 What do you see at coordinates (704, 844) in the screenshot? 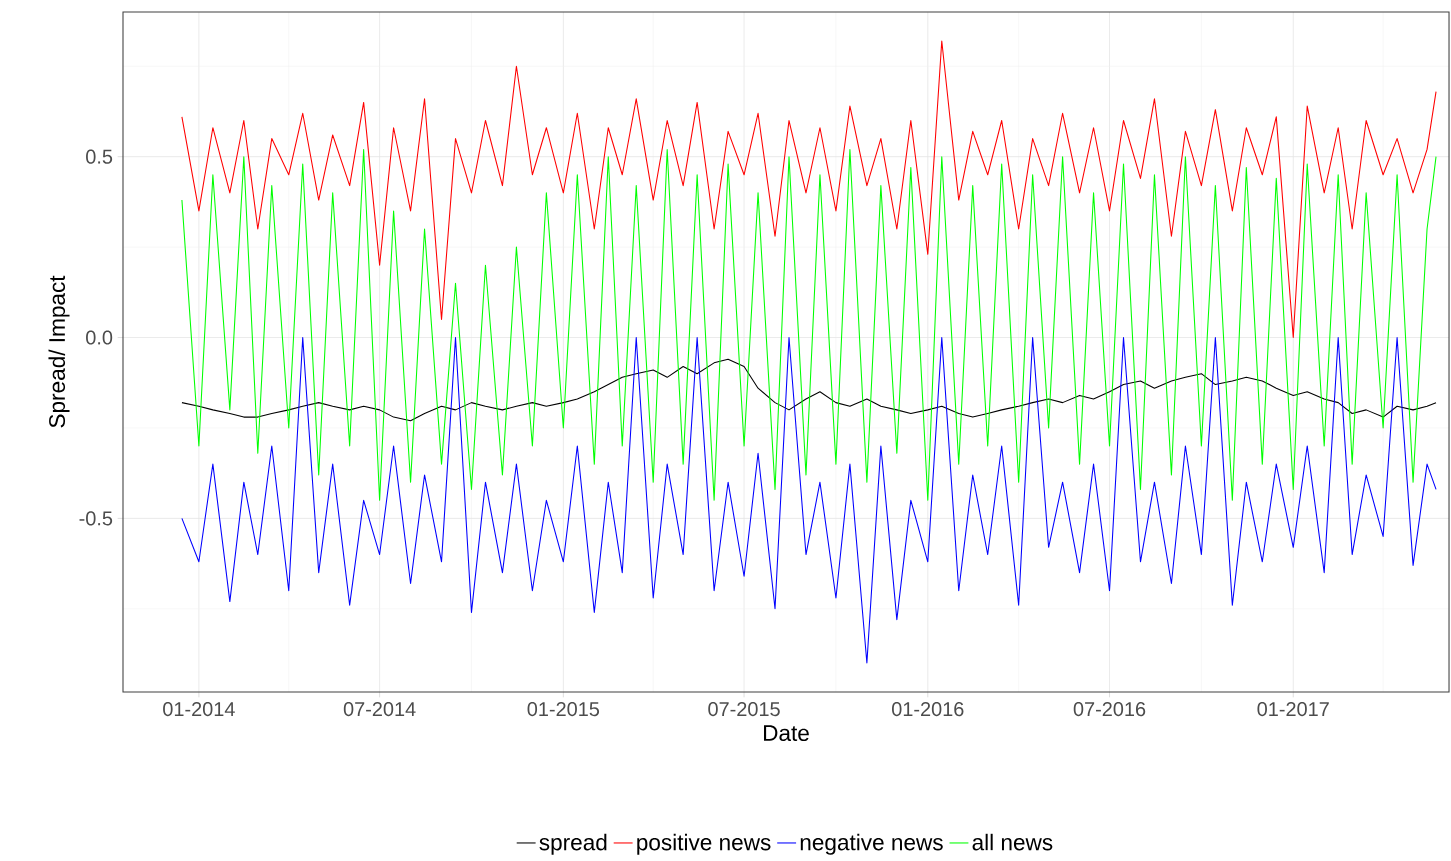
I see `legend-label: positive news` at bounding box center [704, 844].